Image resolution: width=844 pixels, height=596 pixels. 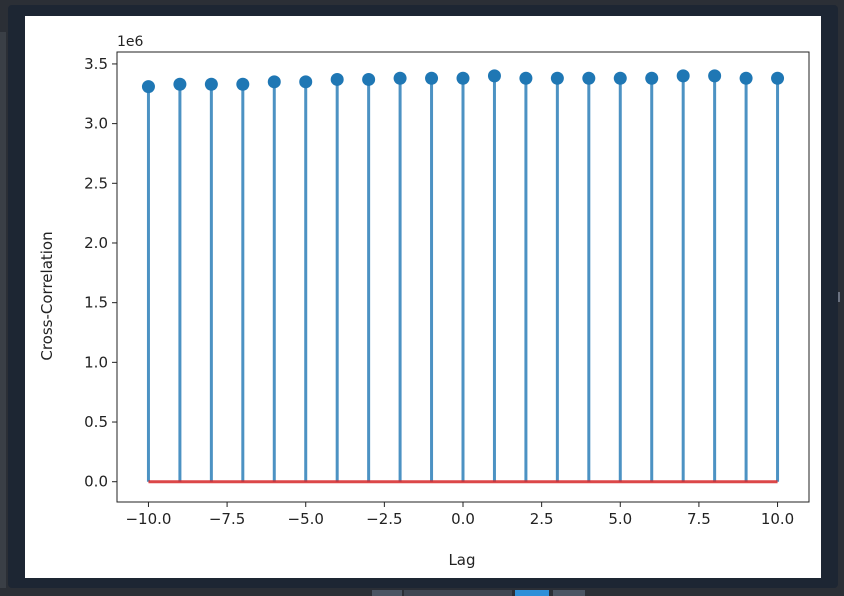 I want to click on x-tick-label: 7.5, so click(x=699, y=519).